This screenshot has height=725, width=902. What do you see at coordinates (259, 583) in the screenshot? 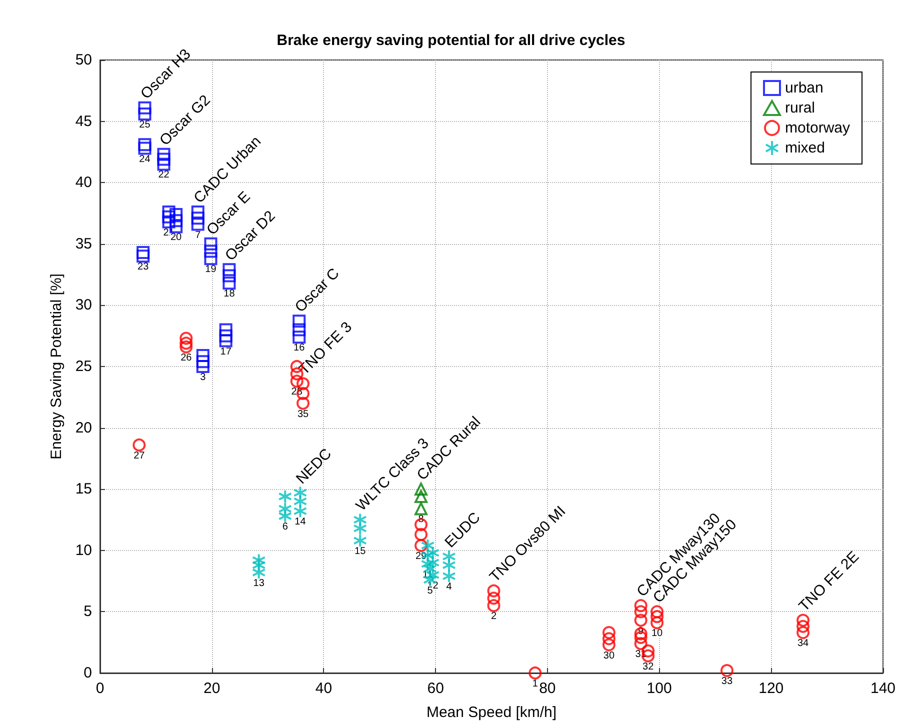
I see `annotation: 13` at bounding box center [259, 583].